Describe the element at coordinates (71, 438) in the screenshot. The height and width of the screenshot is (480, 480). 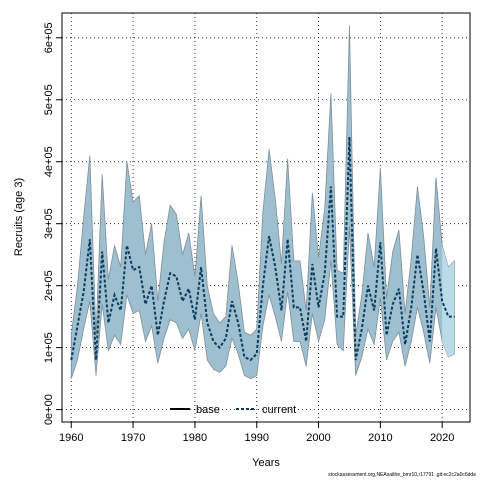
I see `x-tick-label: 1960` at that location.